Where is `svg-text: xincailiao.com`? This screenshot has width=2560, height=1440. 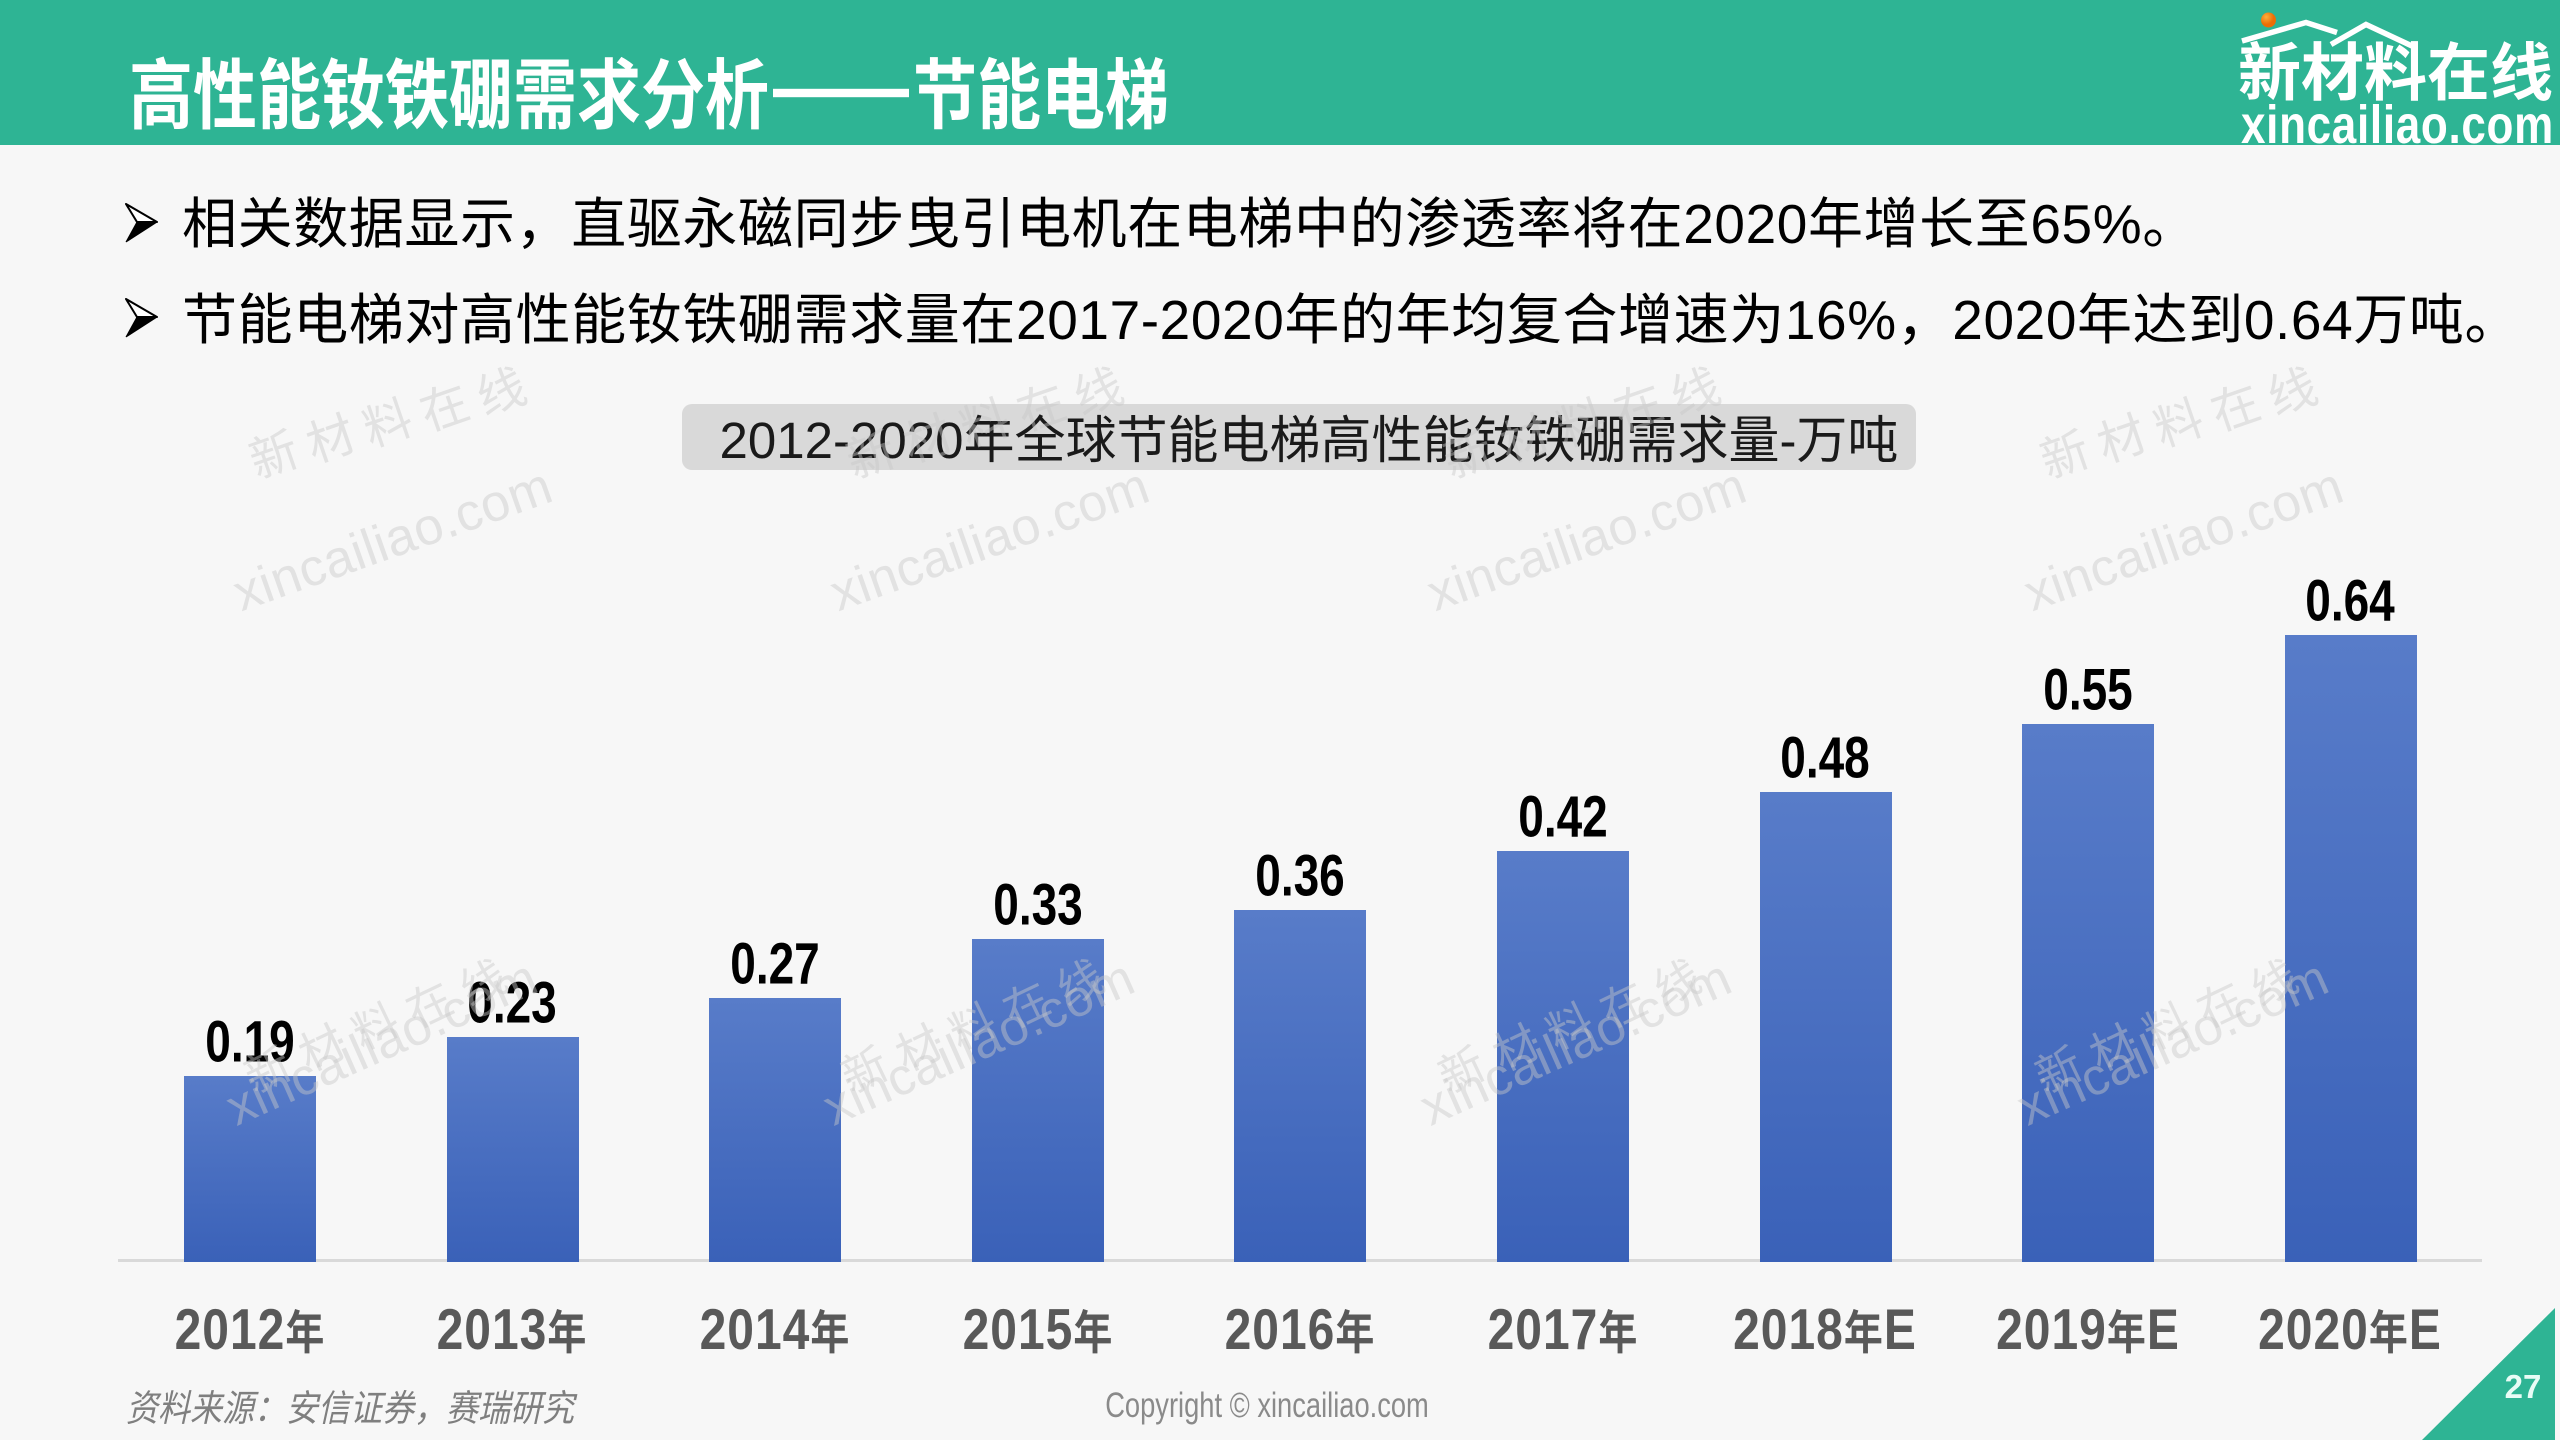
svg-text: xincailiao.com is located at coordinates (2397, 125).